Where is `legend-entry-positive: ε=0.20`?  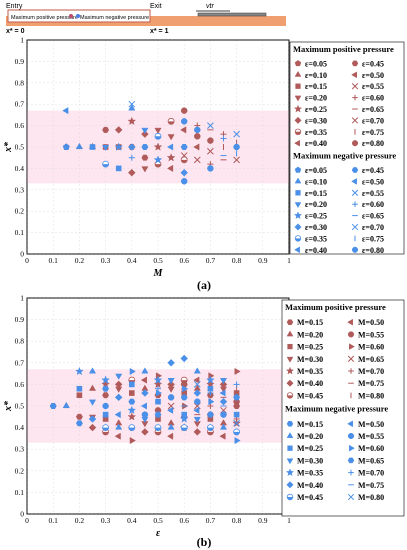 legend-entry-positive: ε=0.20 is located at coordinates (316, 98).